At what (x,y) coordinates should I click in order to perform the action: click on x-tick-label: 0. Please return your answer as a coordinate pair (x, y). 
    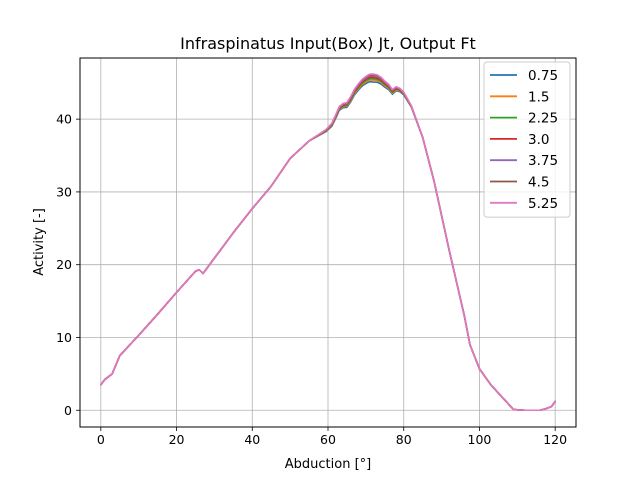
    Looking at the image, I should click on (101, 439).